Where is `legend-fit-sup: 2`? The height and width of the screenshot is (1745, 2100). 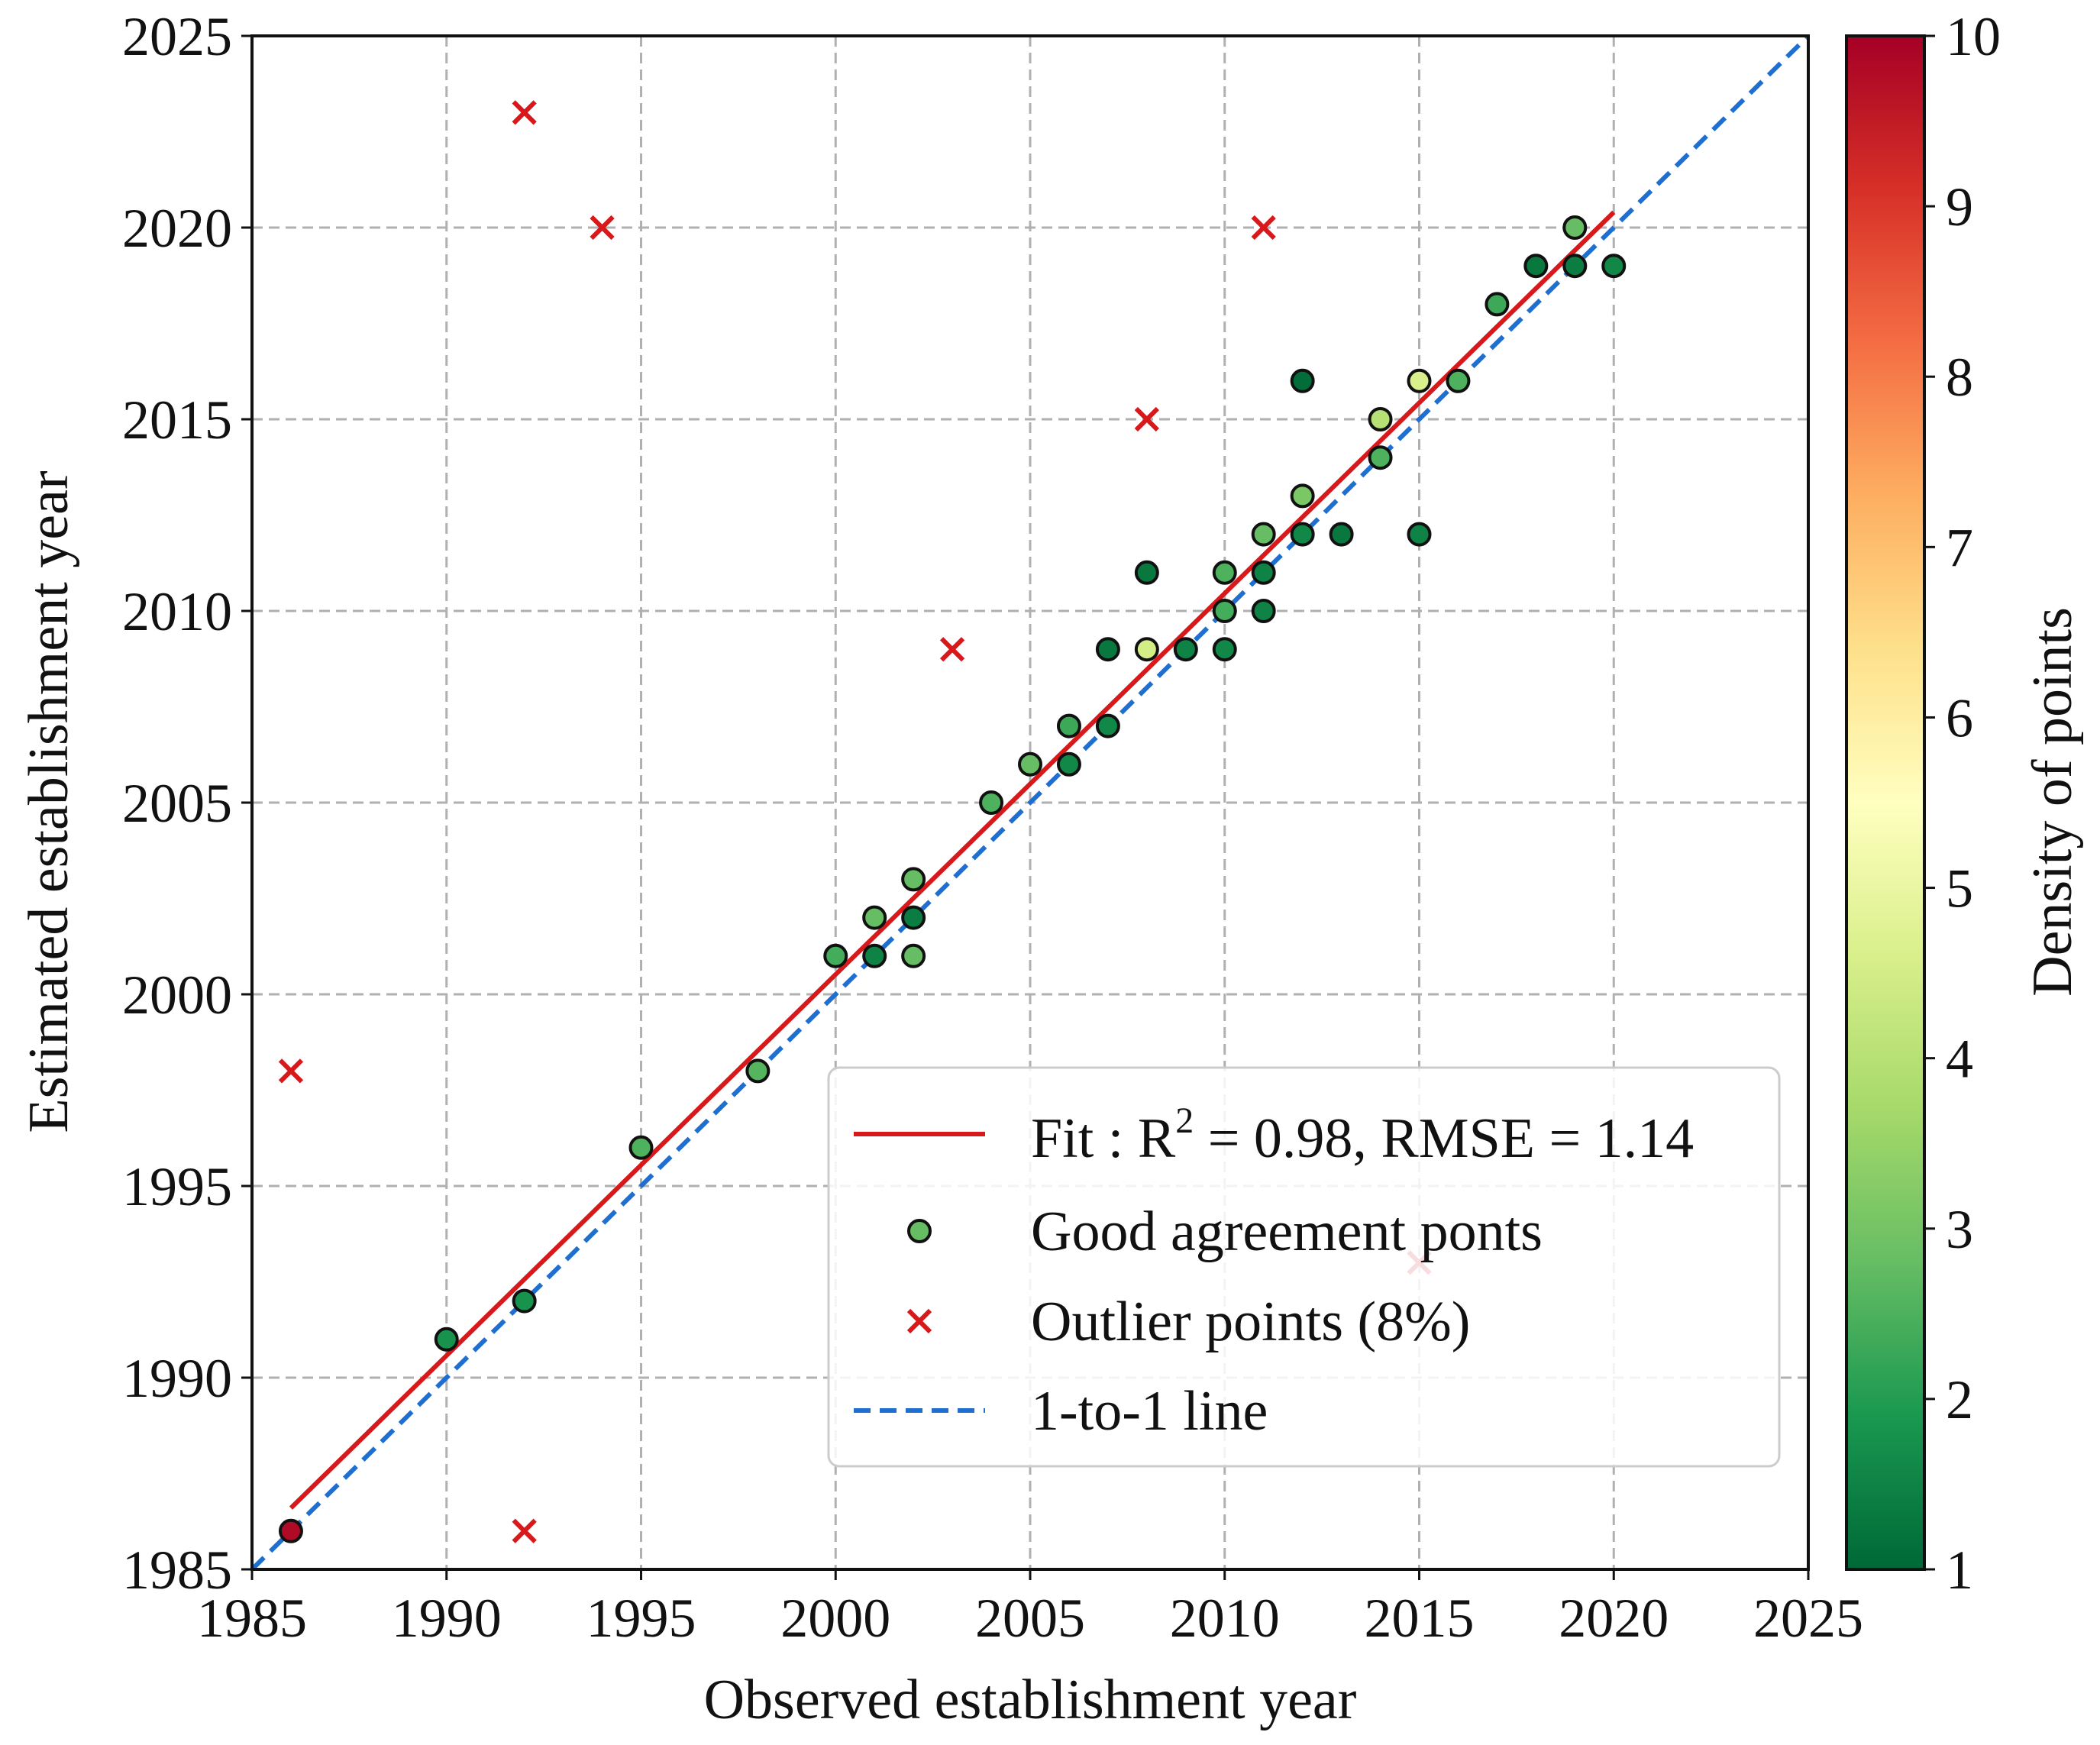
legend-fit-sup: 2 is located at coordinates (1184, 1120).